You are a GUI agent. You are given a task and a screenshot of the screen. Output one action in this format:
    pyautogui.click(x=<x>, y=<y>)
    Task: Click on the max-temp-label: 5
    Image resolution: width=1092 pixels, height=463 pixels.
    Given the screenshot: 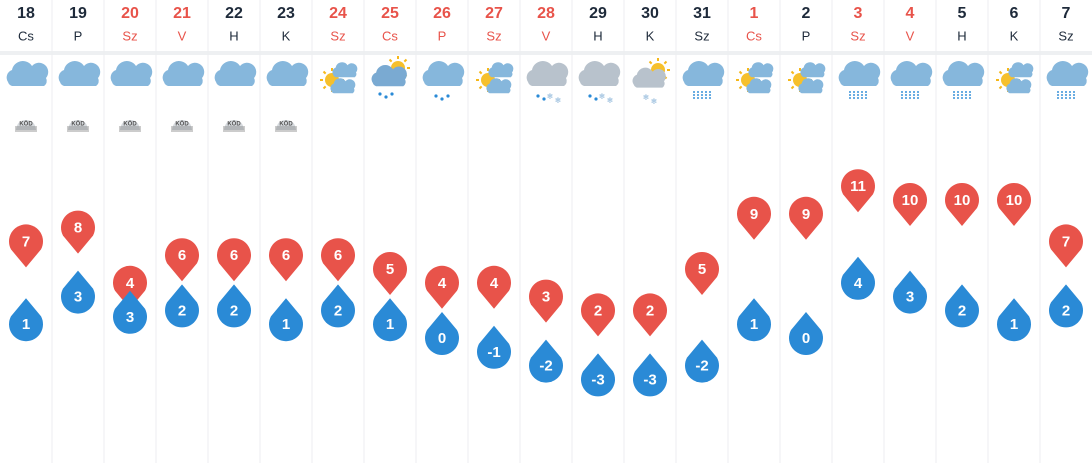 What is the action you would take?
    pyautogui.click(x=702, y=269)
    